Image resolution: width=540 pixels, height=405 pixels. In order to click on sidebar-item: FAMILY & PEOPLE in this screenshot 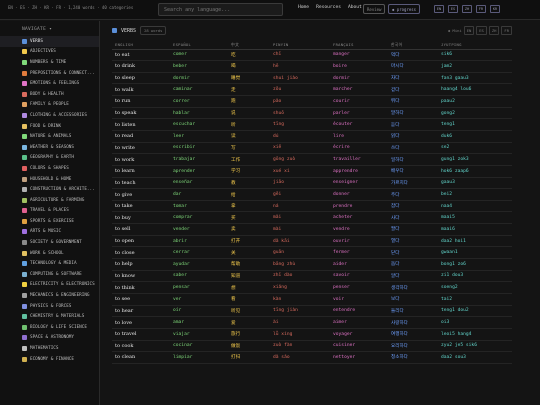, I will do `click(49, 105)`.